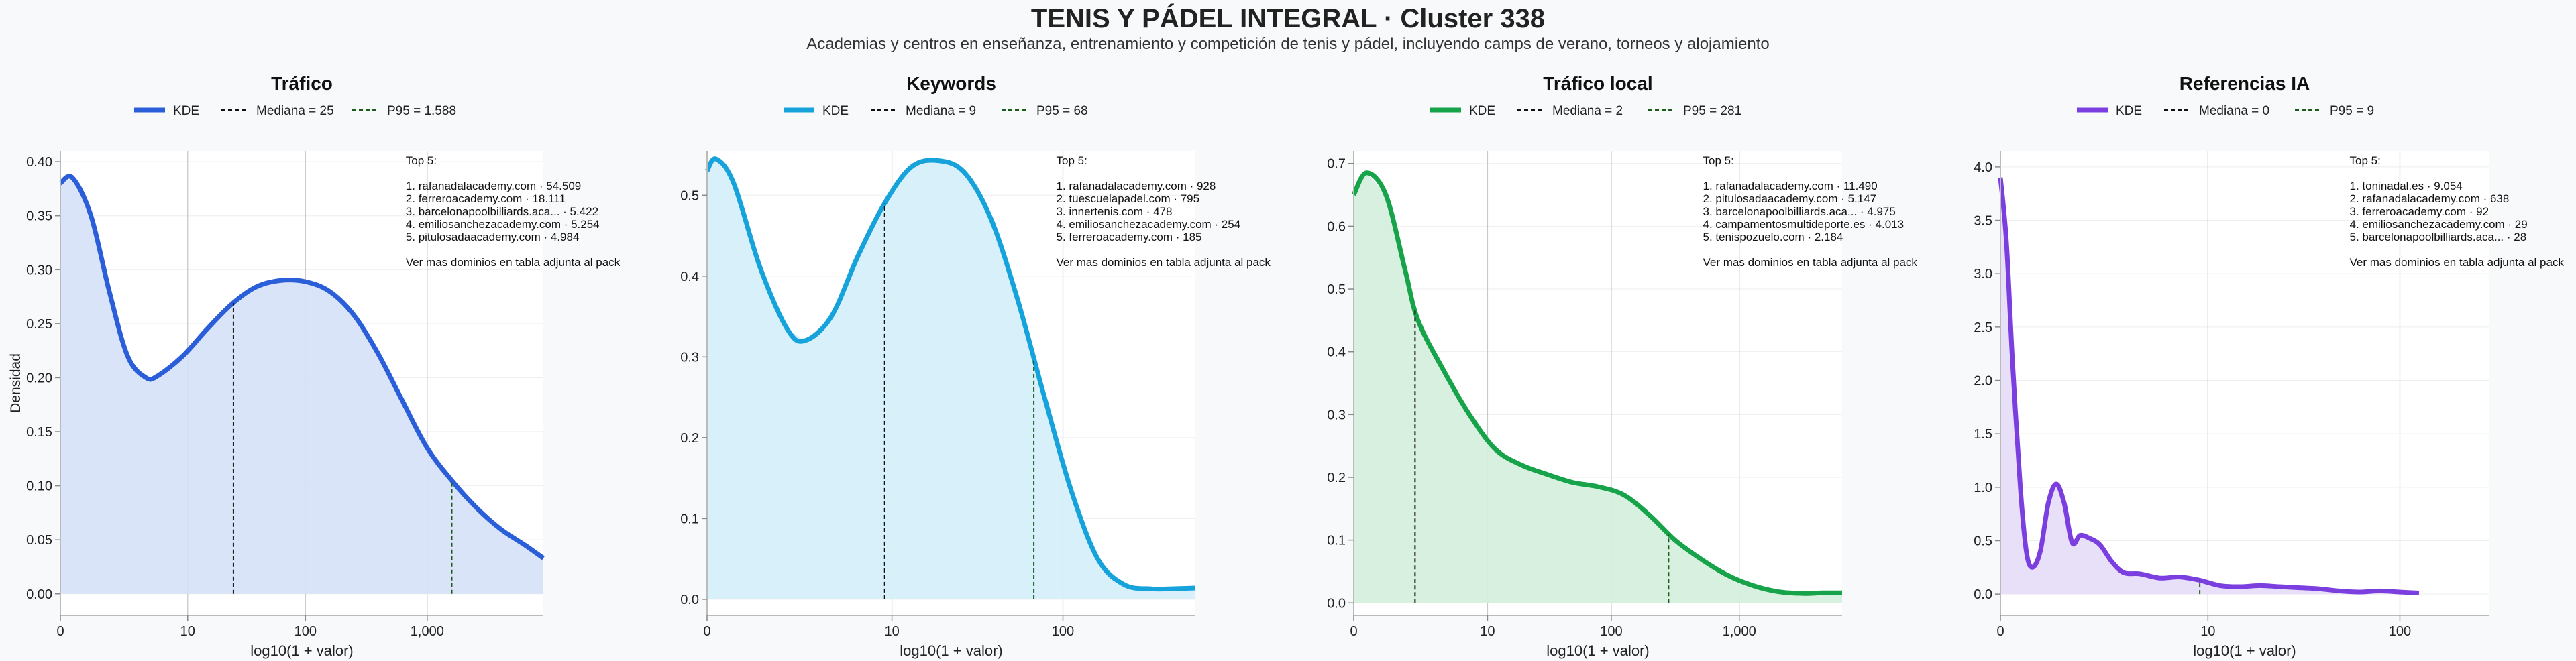 The image size is (2576, 661). Describe the element at coordinates (2438, 237) in the screenshot. I see `top5-item: 5. barcelonapoolbilliards.aca... · 28` at that location.